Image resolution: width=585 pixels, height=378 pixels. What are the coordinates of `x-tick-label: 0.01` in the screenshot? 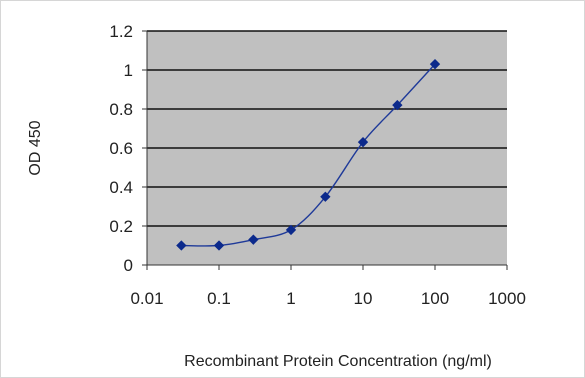 It's located at (146, 298).